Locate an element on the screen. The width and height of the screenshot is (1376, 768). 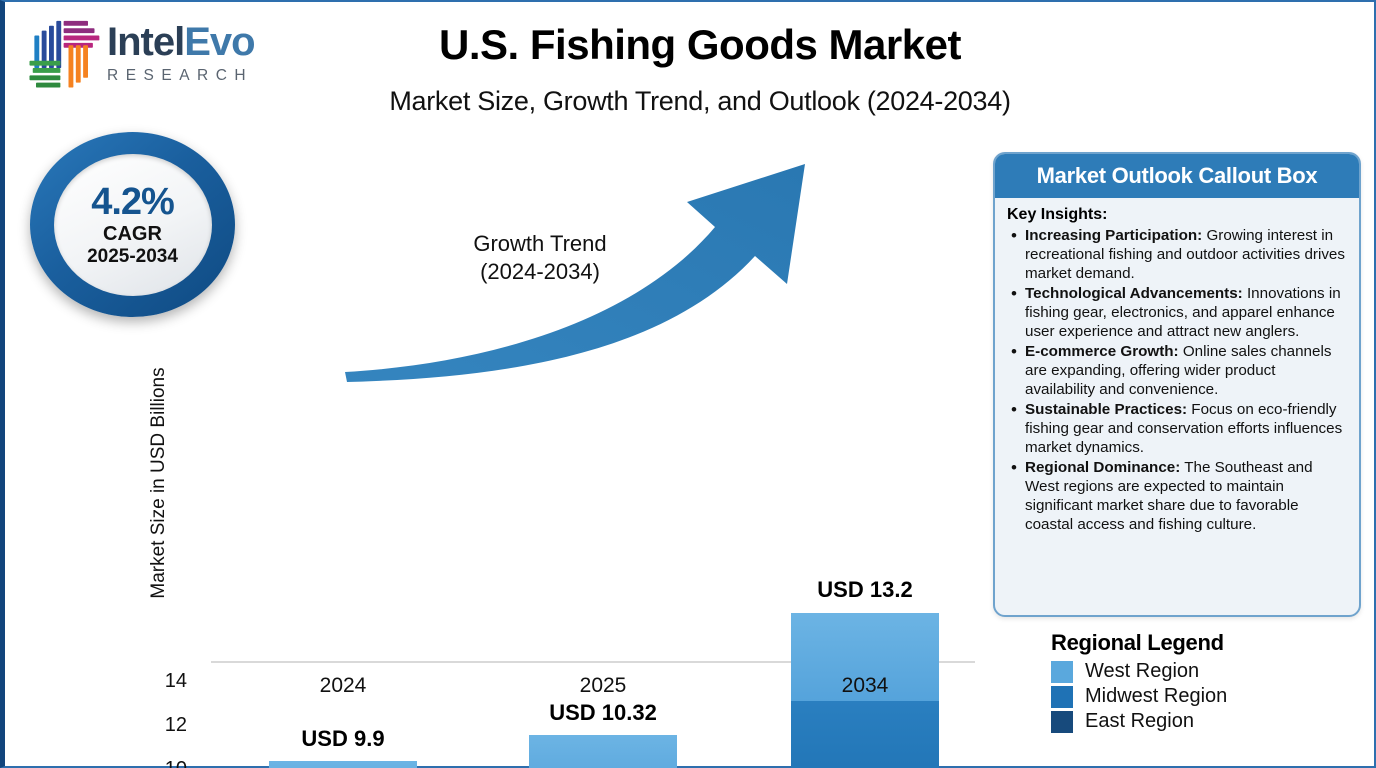
x-tick-2025: 2025 is located at coordinates (603, 685).